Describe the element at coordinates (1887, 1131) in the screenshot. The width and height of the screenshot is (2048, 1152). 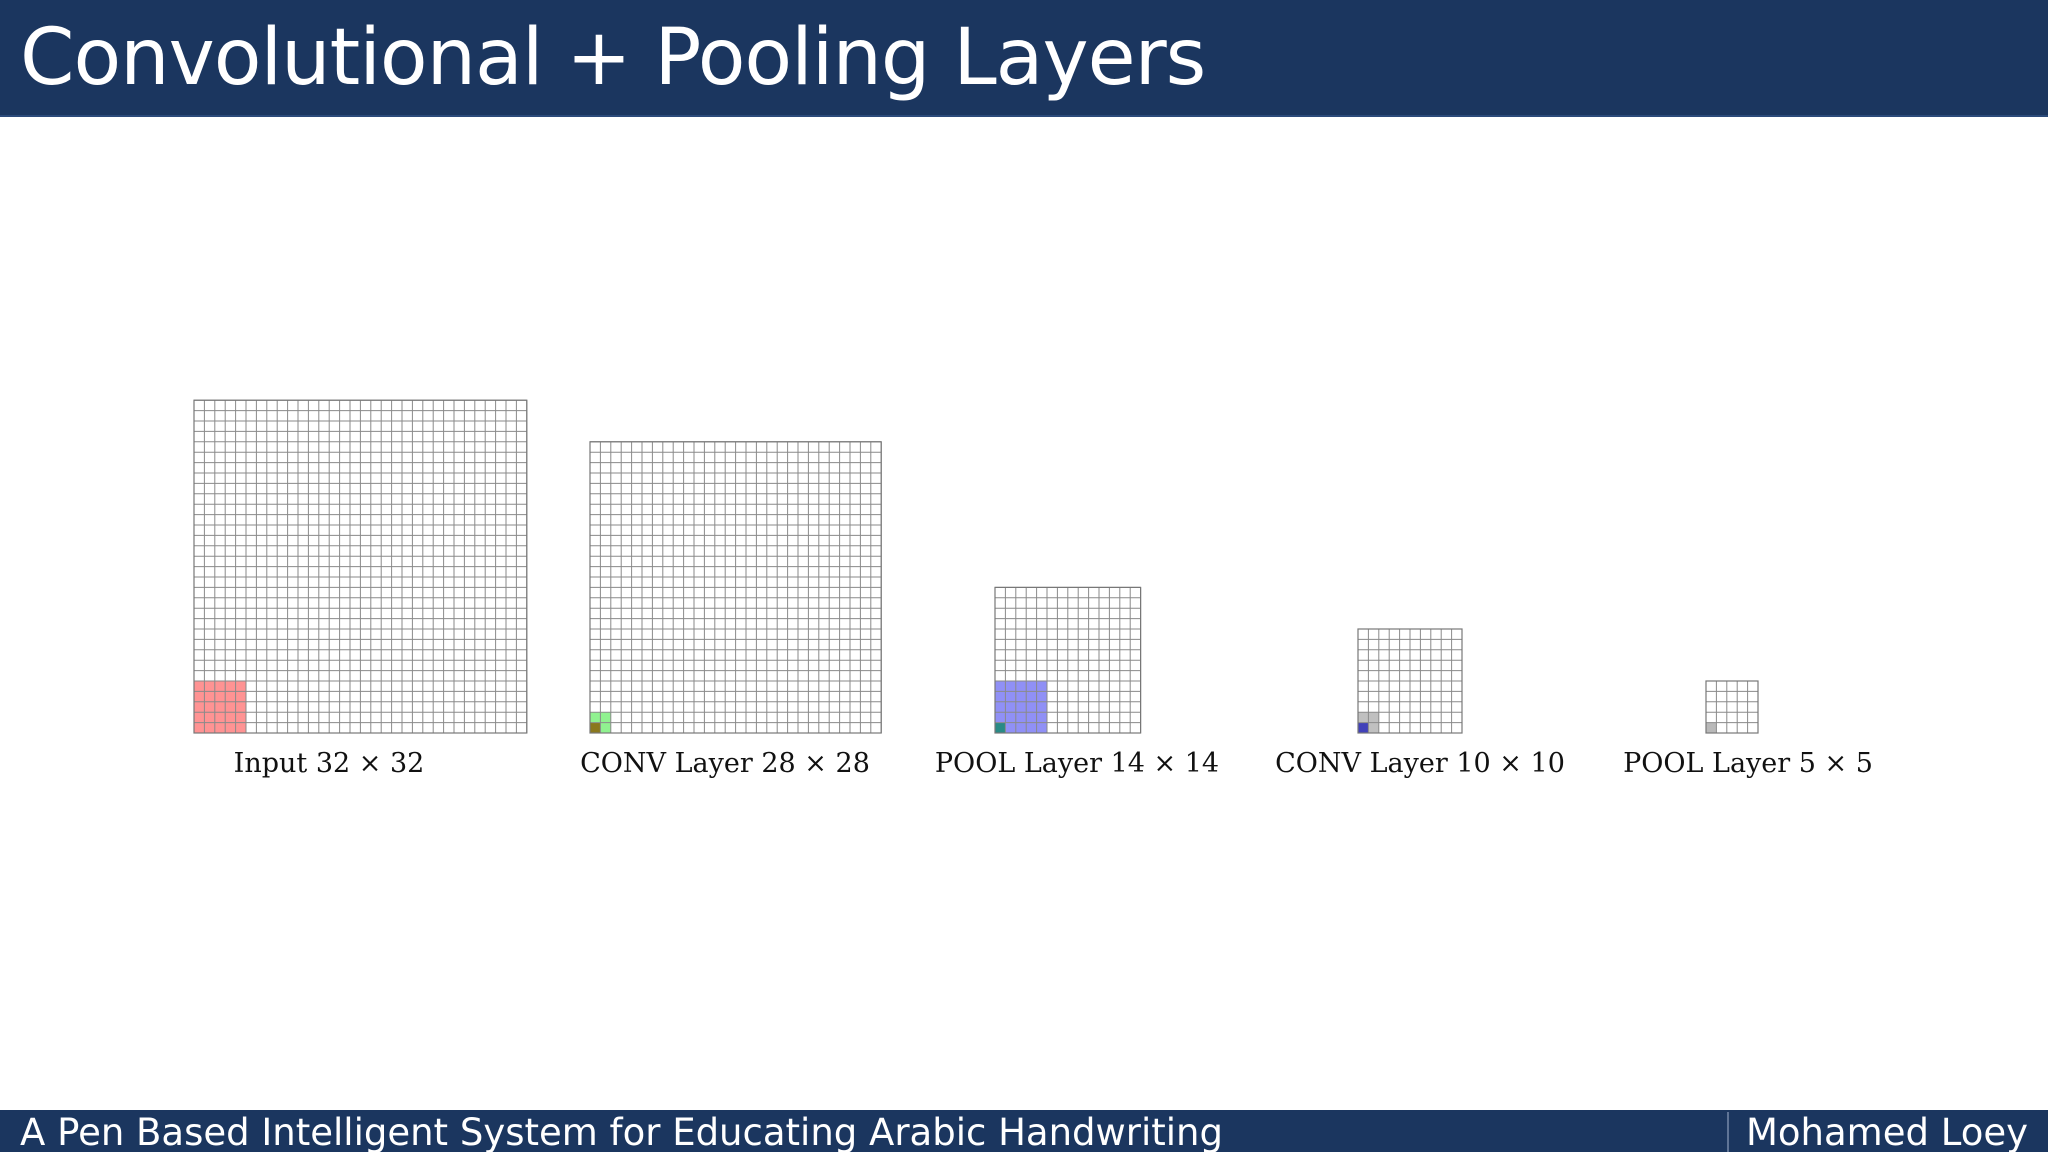
I see `footer-author: Mohamed Loey` at that location.